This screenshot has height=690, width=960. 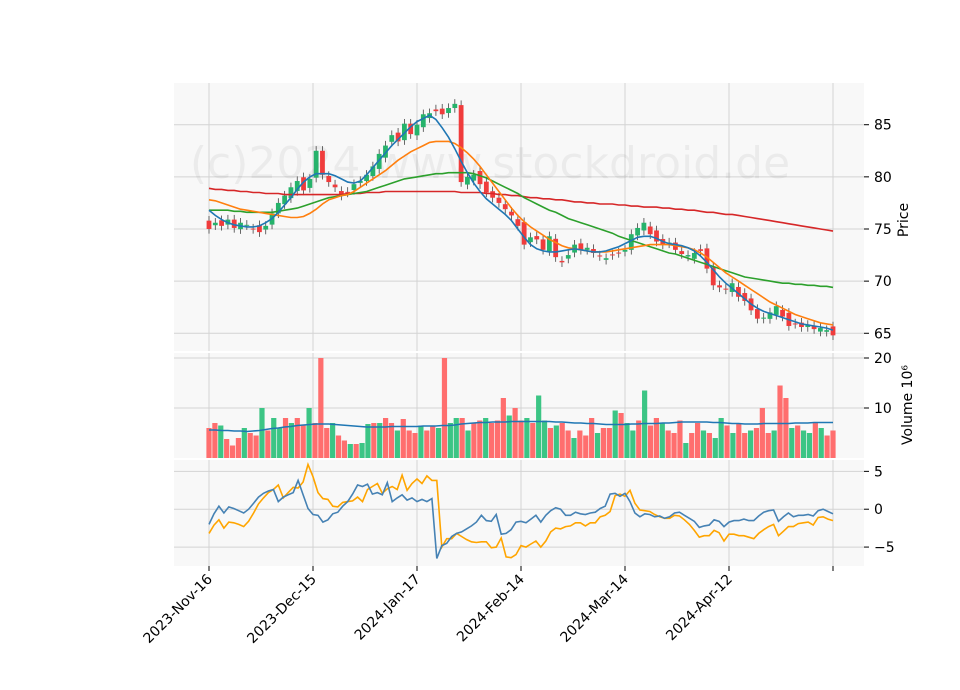 I want to click on macd-tick-label: −5, so click(x=884, y=548).